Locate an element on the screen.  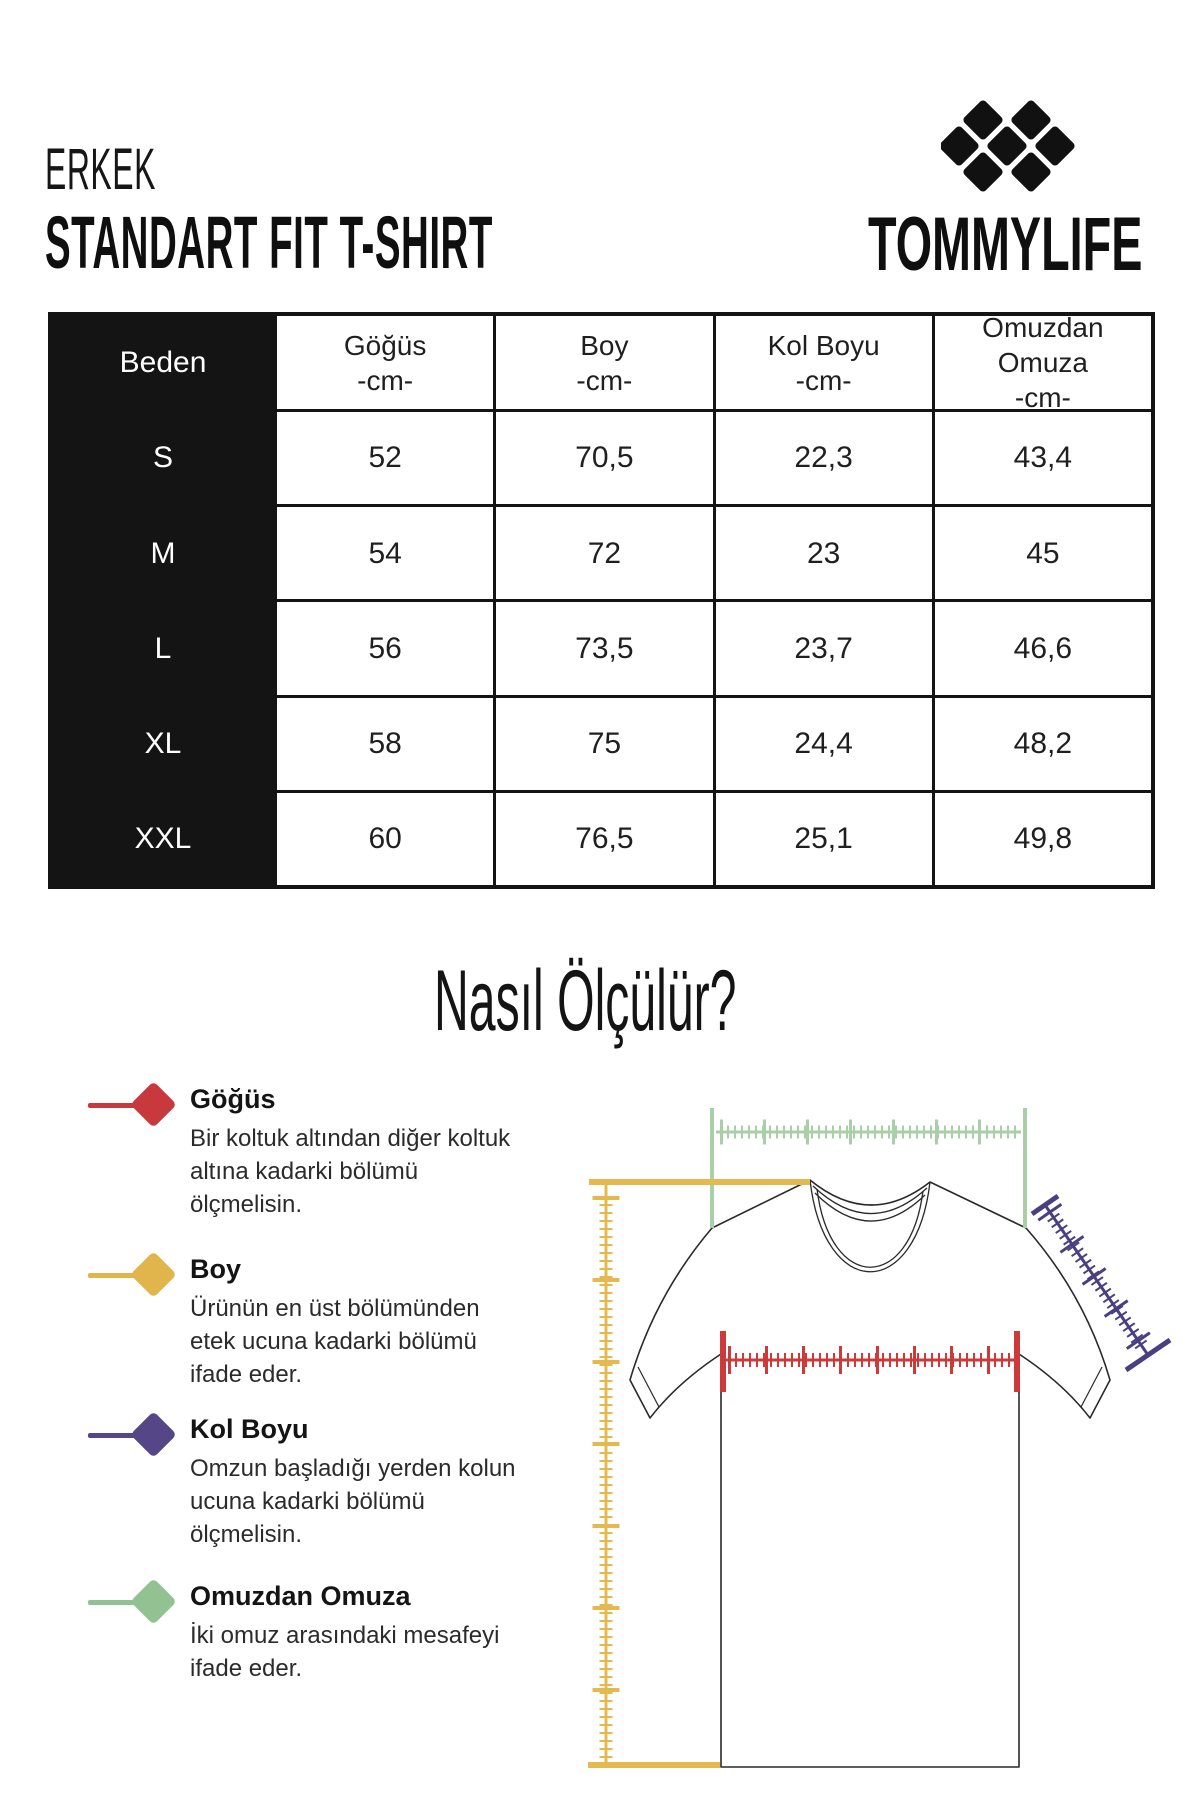
column-header-length: Boy -cm- is located at coordinates (604, 362).